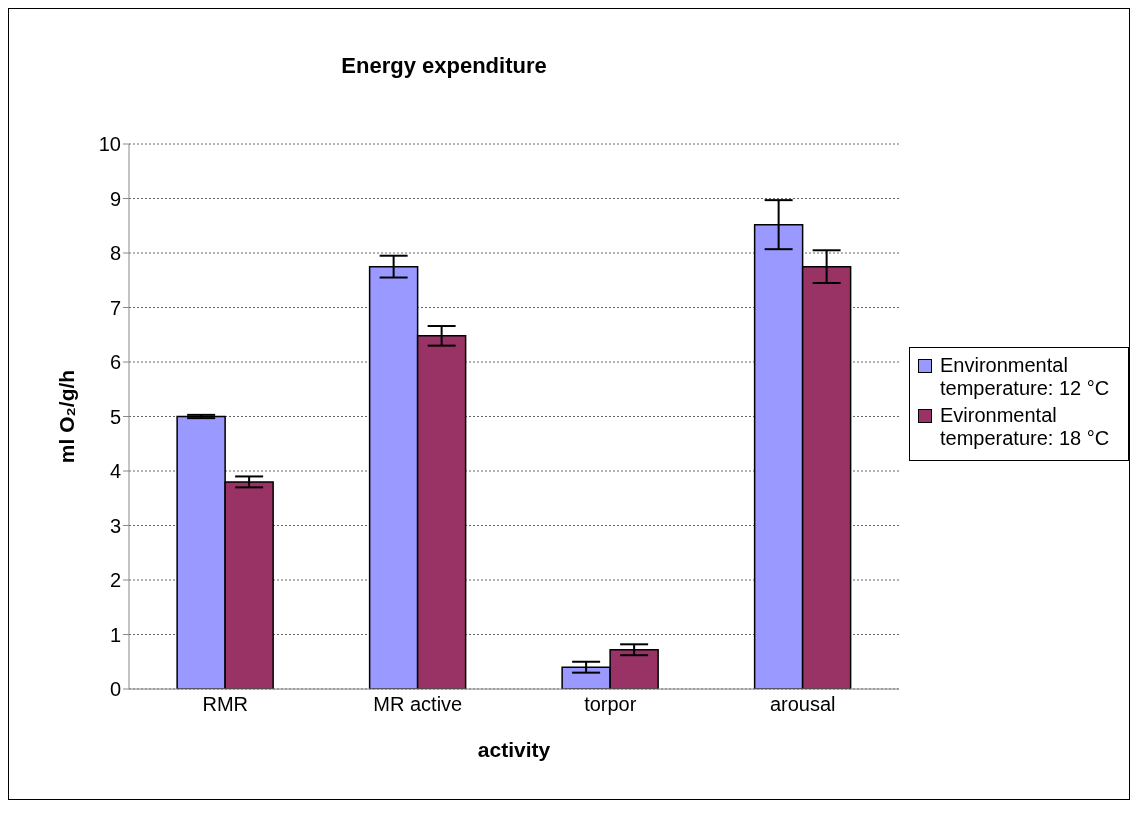  I want to click on x-tick-label: MR active, so click(418, 704).